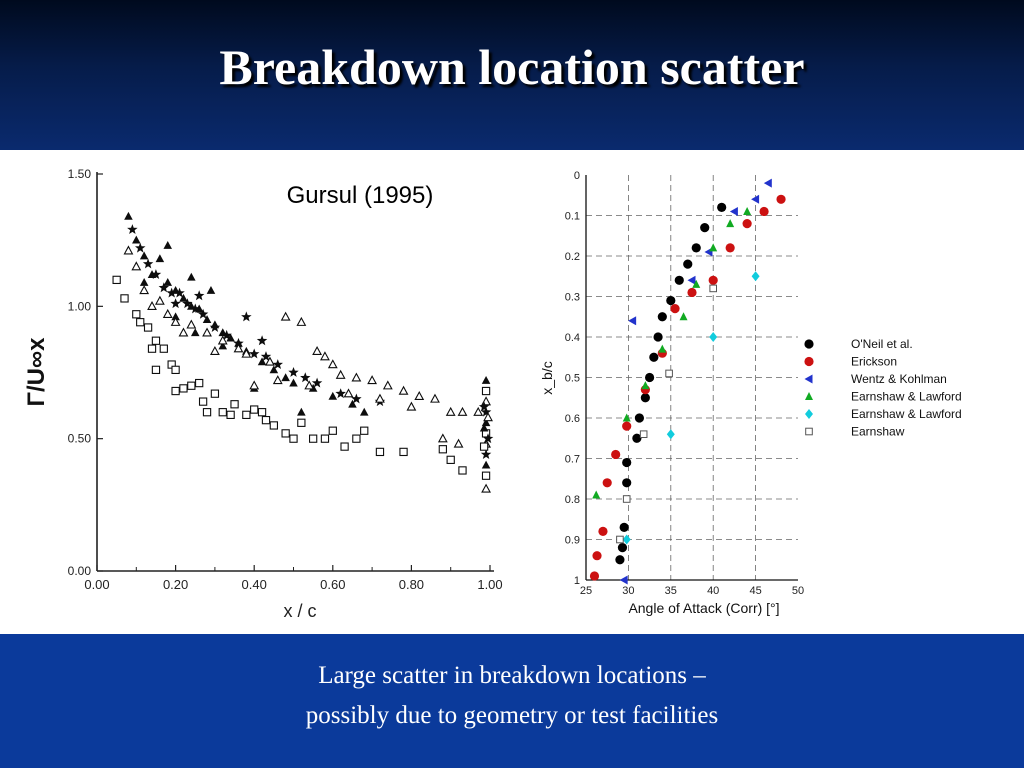 Image resolution: width=1024 pixels, height=768 pixels. What do you see at coordinates (489, 584) in the screenshot?
I see `left-x-tick-label: 1.00` at bounding box center [489, 584].